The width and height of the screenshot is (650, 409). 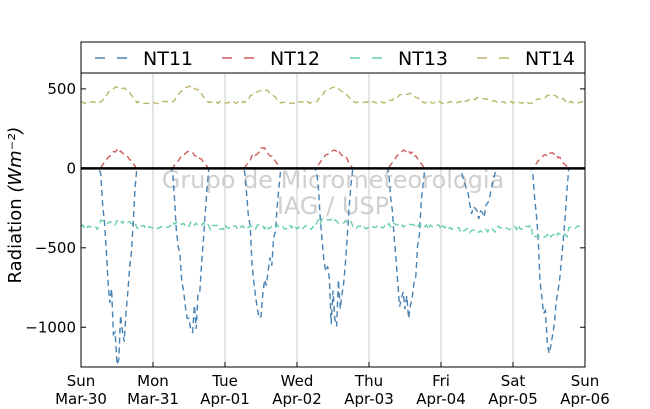 I want to click on x-tick-date: Apr-05, so click(x=513, y=399).